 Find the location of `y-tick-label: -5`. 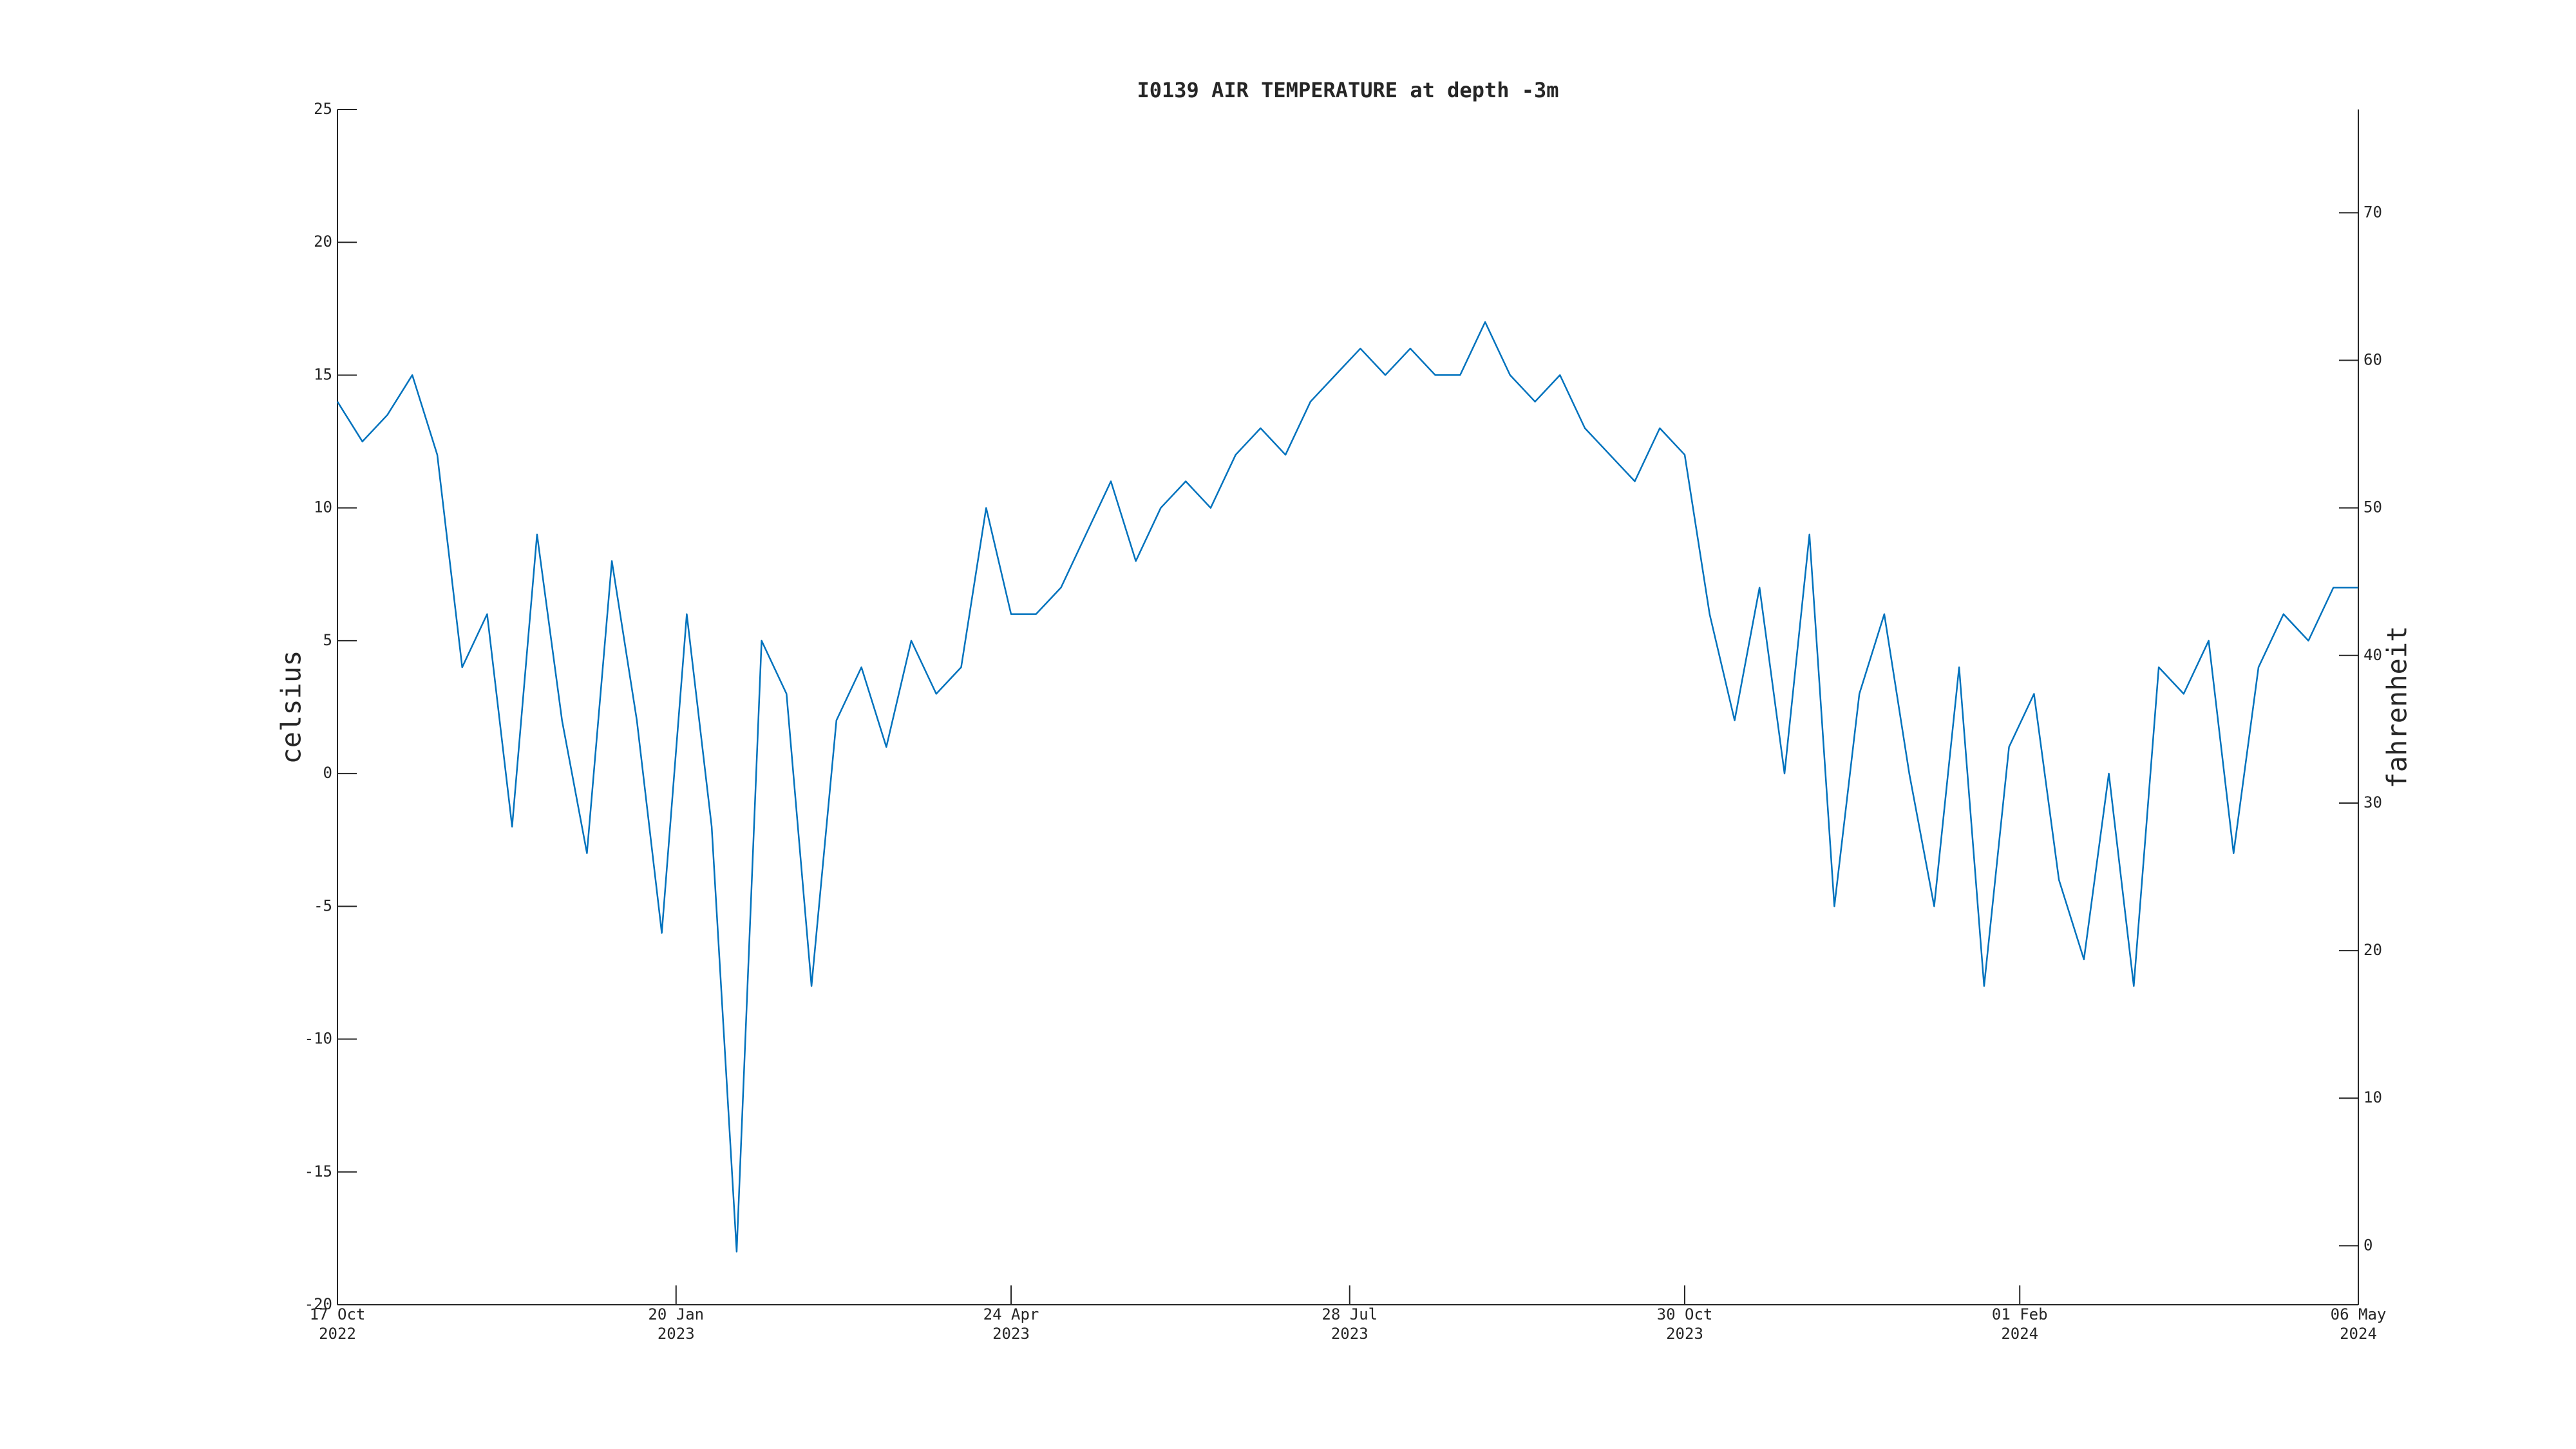

y-tick-label: -5 is located at coordinates (323, 905).